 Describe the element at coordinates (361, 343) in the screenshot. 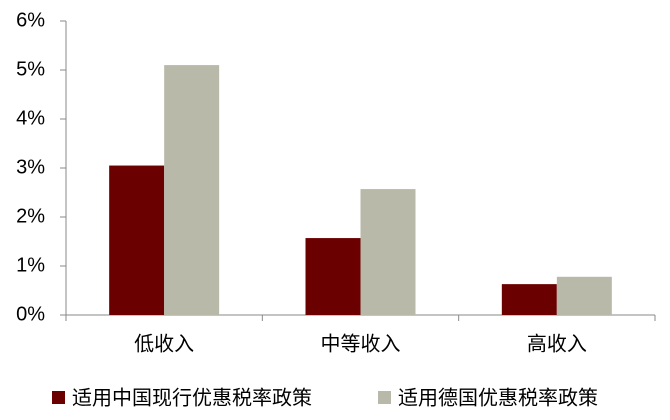

I see `x-tick-label: 中等收入` at that location.